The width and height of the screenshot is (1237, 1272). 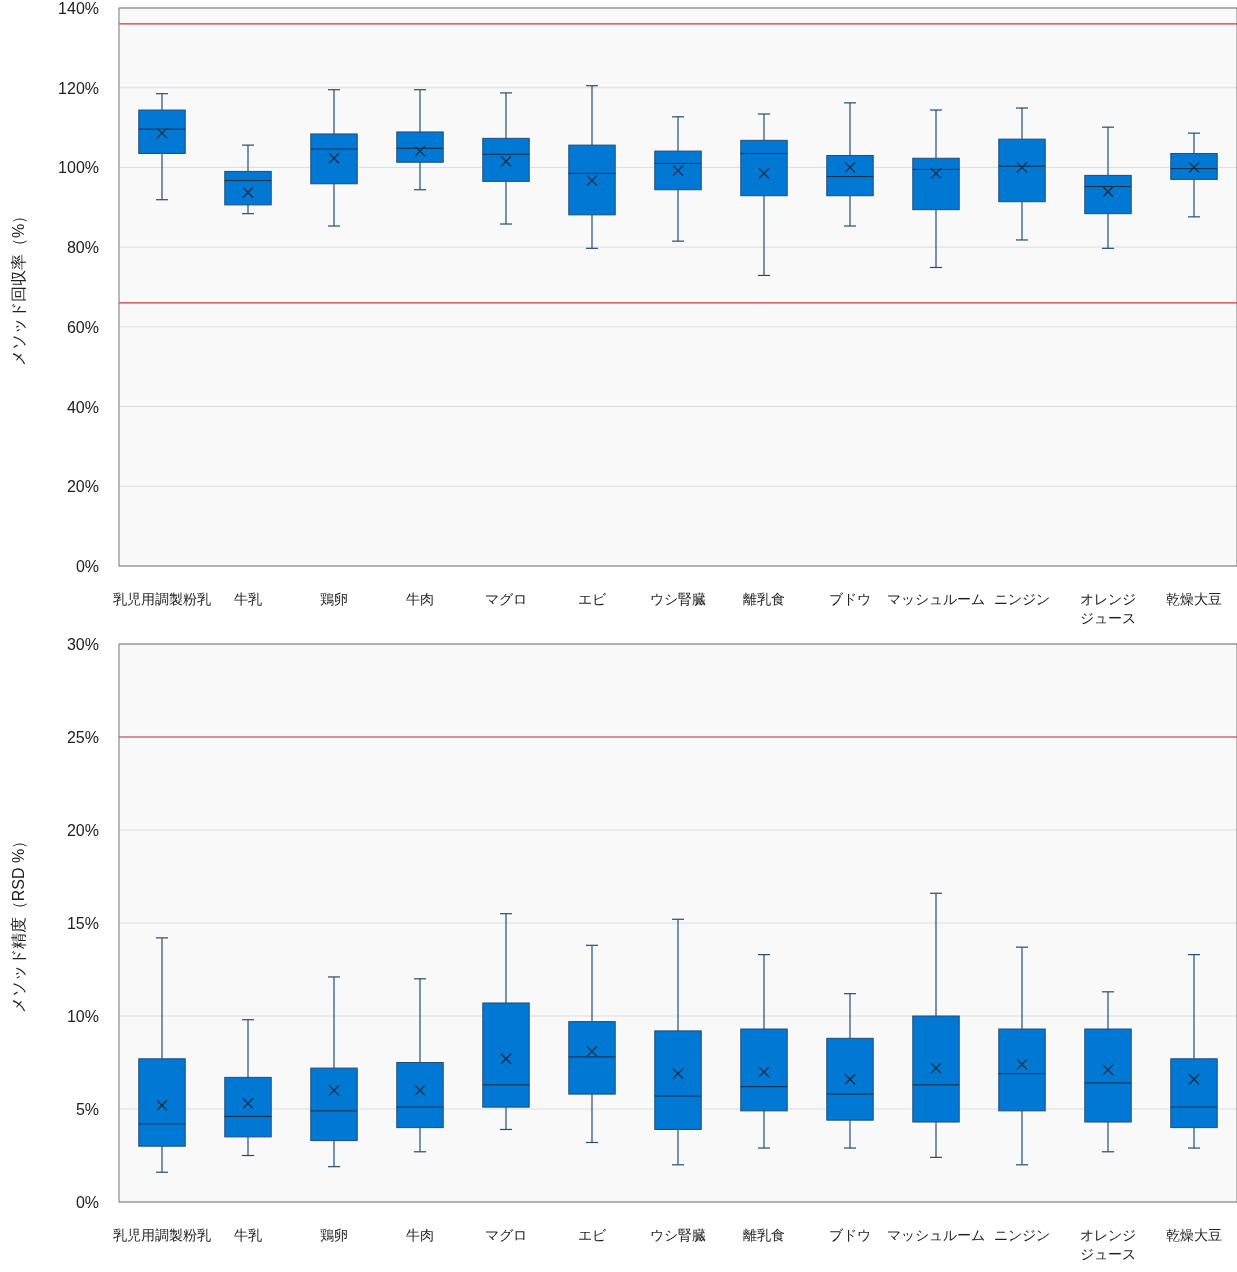 I want to click on y-tick-label: 25%, so click(x=82, y=737).